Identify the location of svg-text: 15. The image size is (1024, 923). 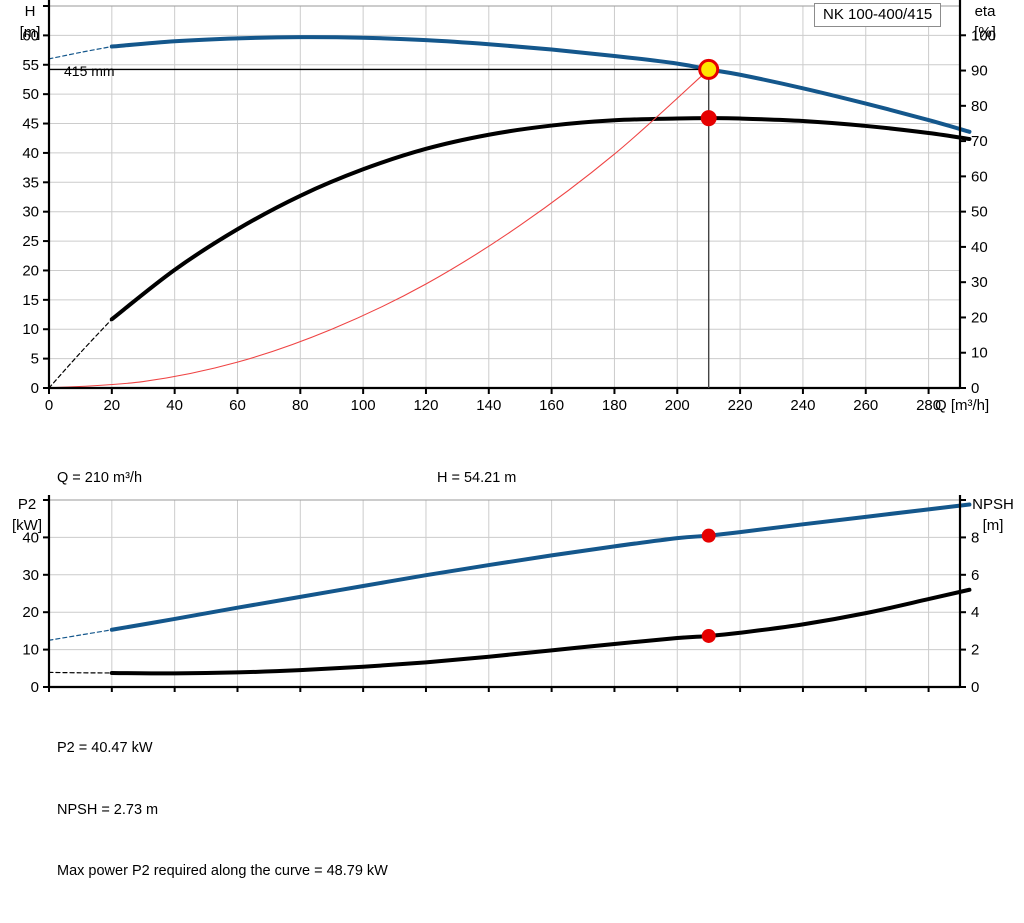
(30, 300).